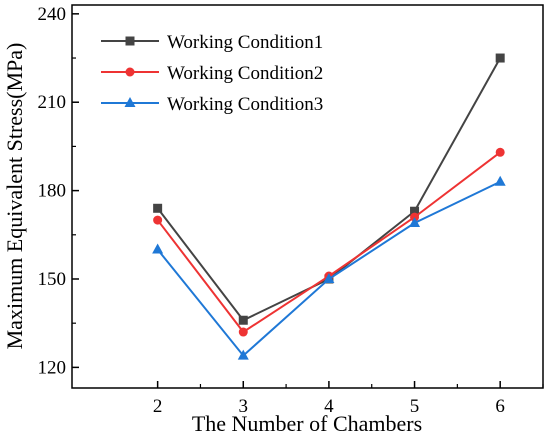  I want to click on legend-item-3: Working Condition3, so click(212, 104).